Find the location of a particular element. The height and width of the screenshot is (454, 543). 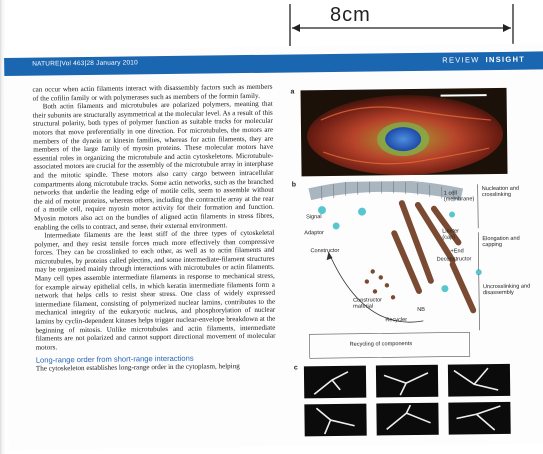

panel-label-b: b is located at coordinates (293, 185).